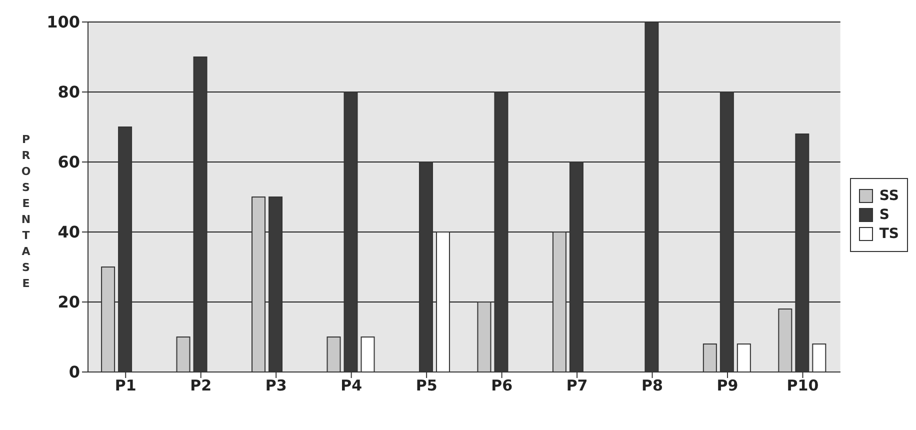  What do you see at coordinates (69, 302) in the screenshot?
I see `y-tick-label: 20` at bounding box center [69, 302].